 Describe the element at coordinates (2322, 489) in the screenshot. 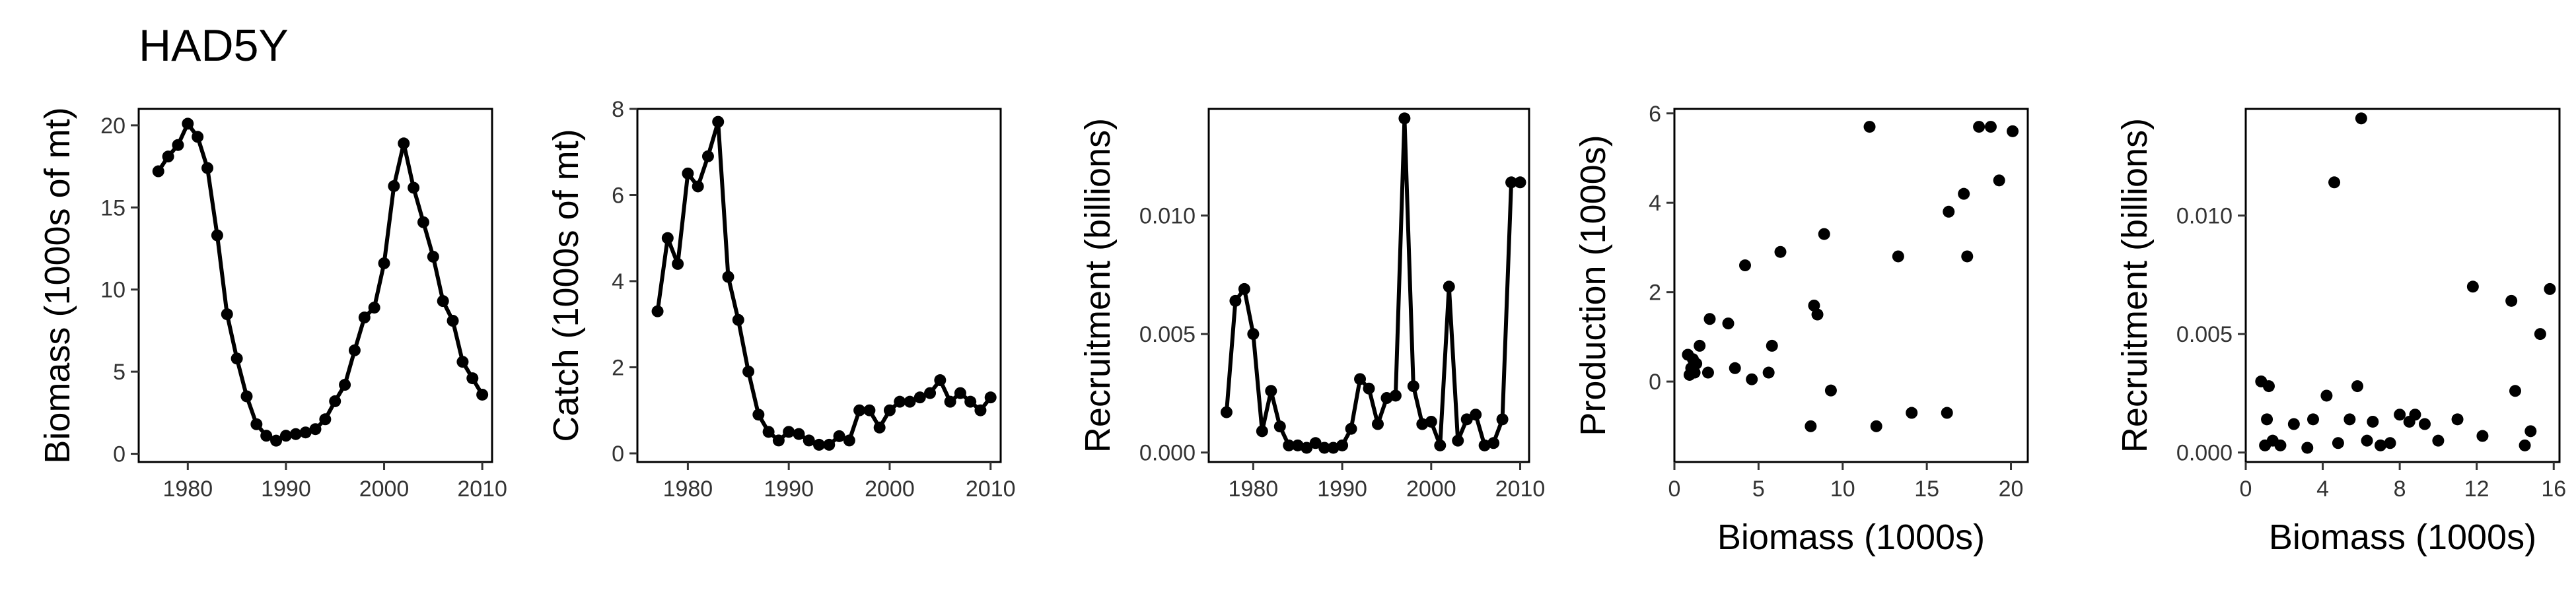

I see `x-tick-label: 4` at that location.